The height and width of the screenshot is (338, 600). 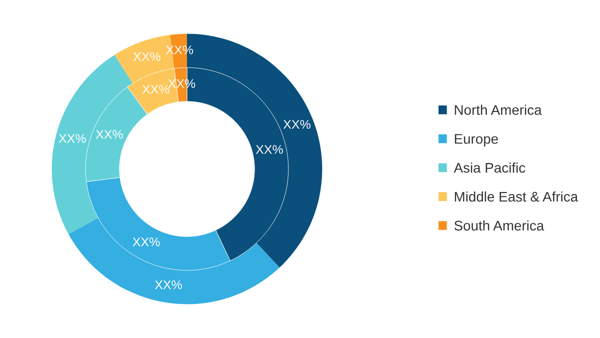 I want to click on legend-label: North America, so click(x=498, y=109).